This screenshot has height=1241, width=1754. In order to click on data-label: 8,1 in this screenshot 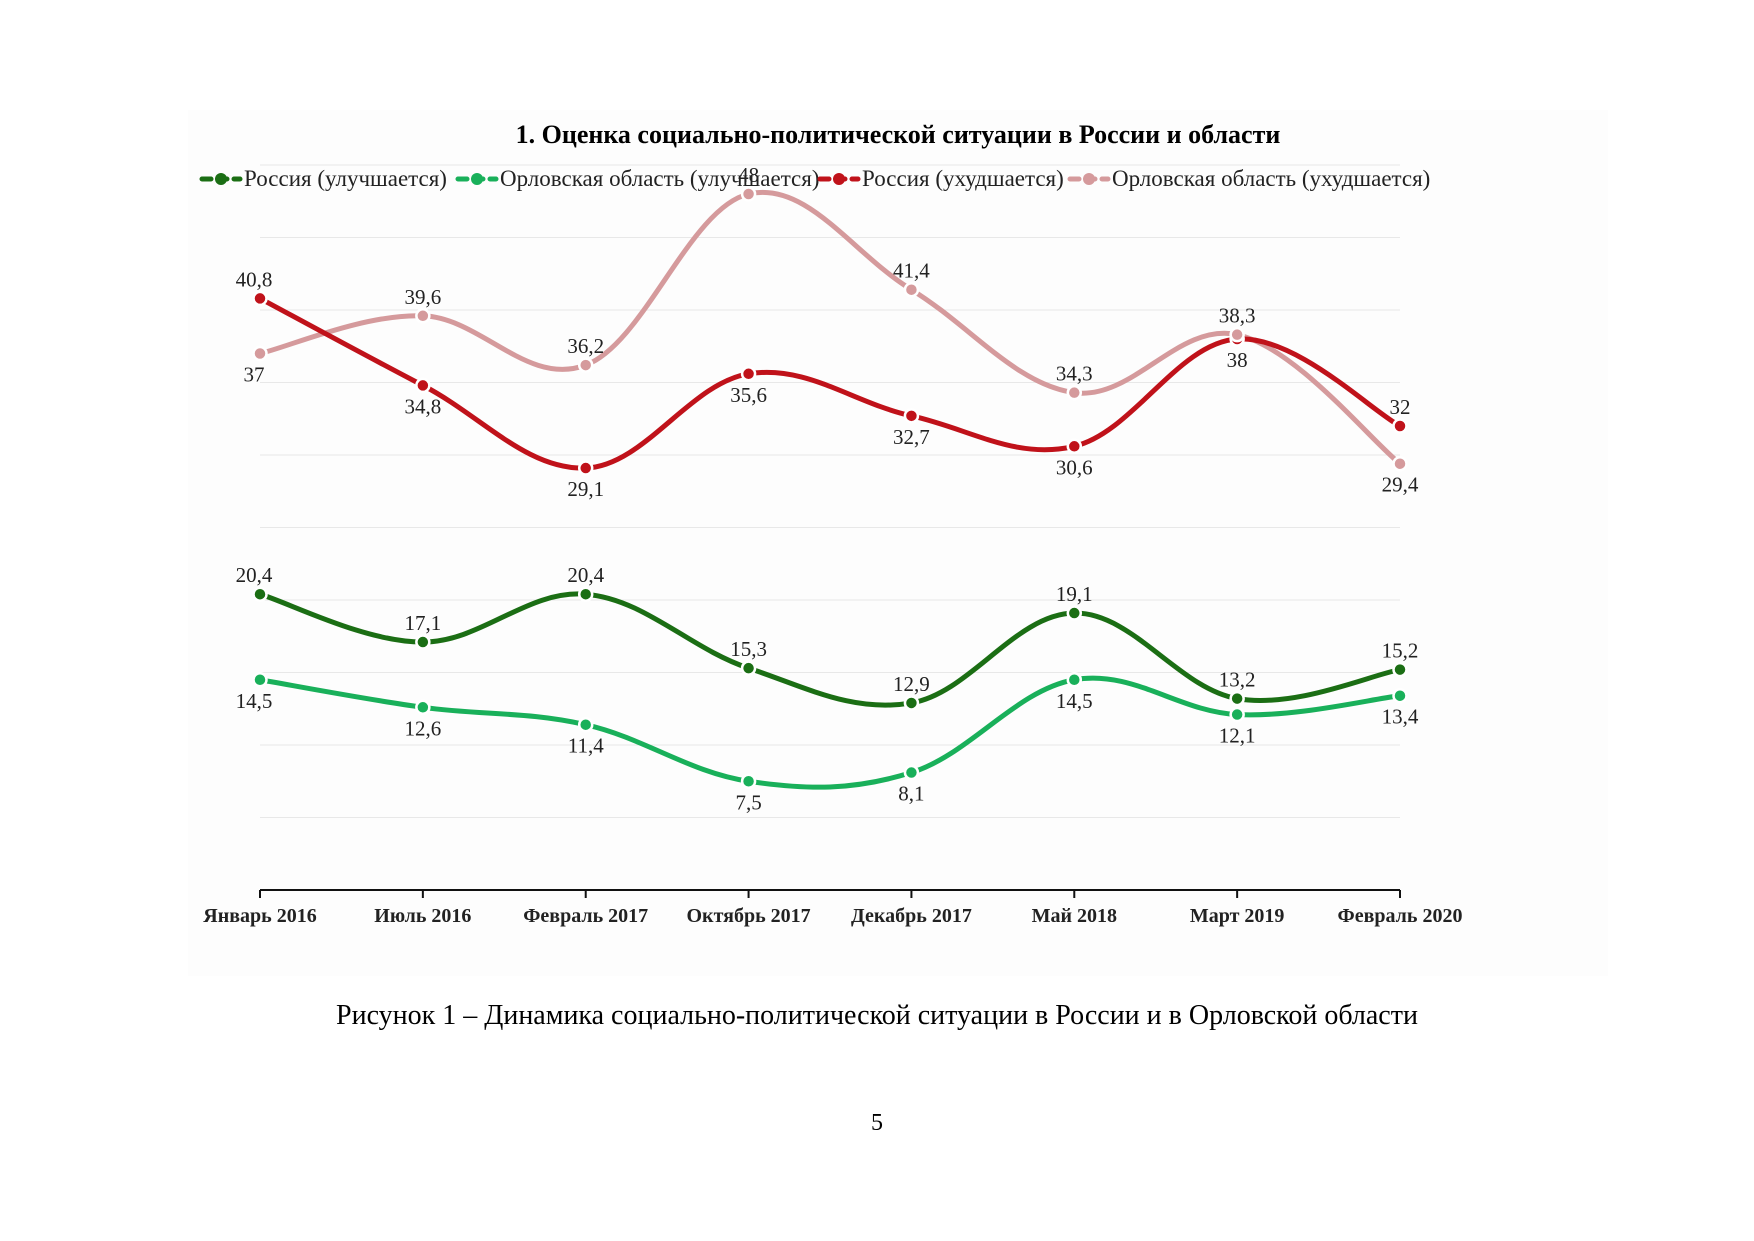, I will do `click(911, 794)`.